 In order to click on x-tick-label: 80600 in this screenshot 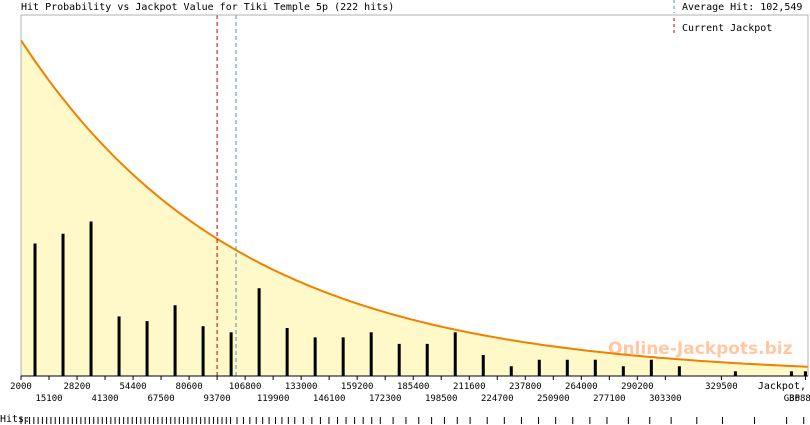, I will do `click(189, 387)`.